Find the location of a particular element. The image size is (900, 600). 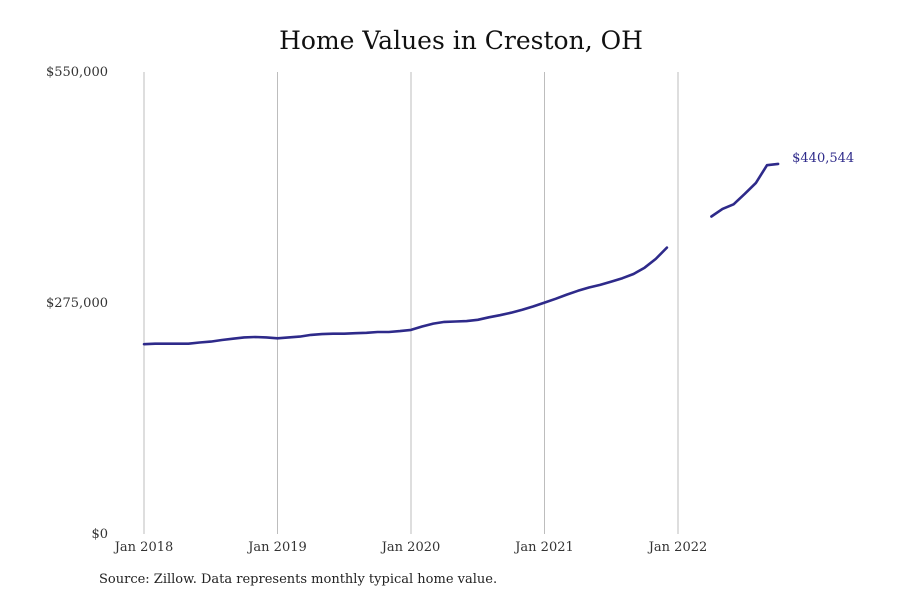

y-tick-label: $550,000 is located at coordinates (77, 72).